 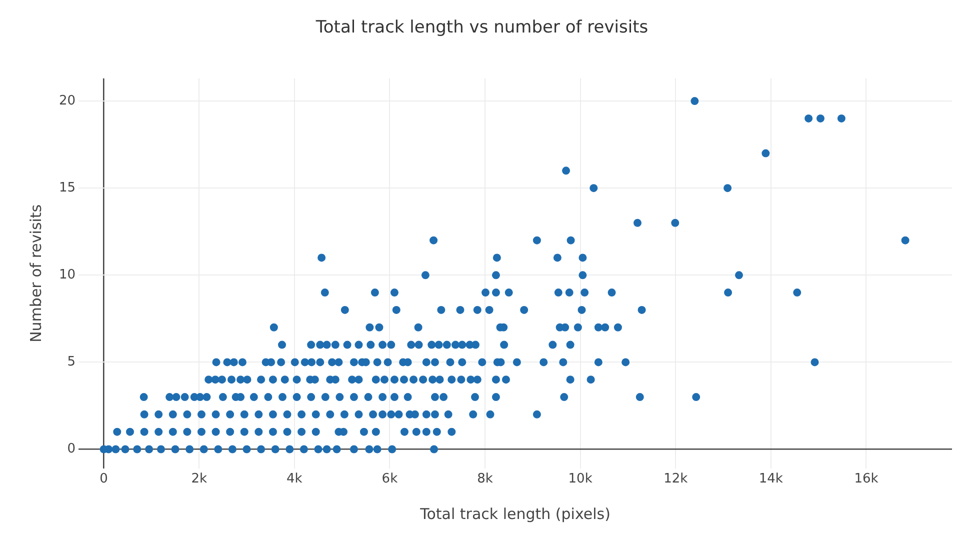 I want to click on x-tick-label: 16k, so click(x=866, y=479).